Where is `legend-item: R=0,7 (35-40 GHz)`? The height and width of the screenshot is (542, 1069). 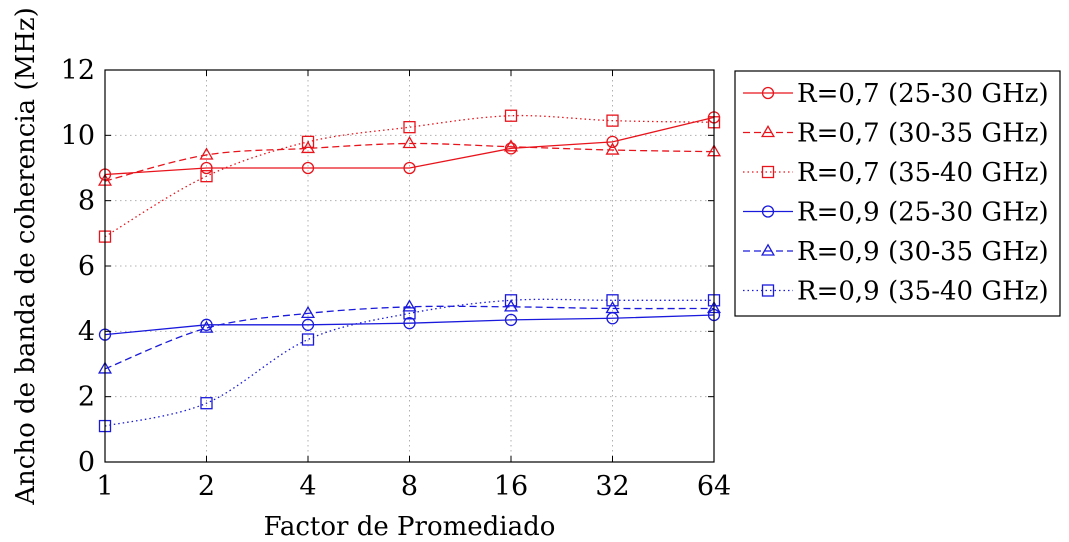 legend-item: R=0,7 (35-40 GHz) is located at coordinates (896, 173).